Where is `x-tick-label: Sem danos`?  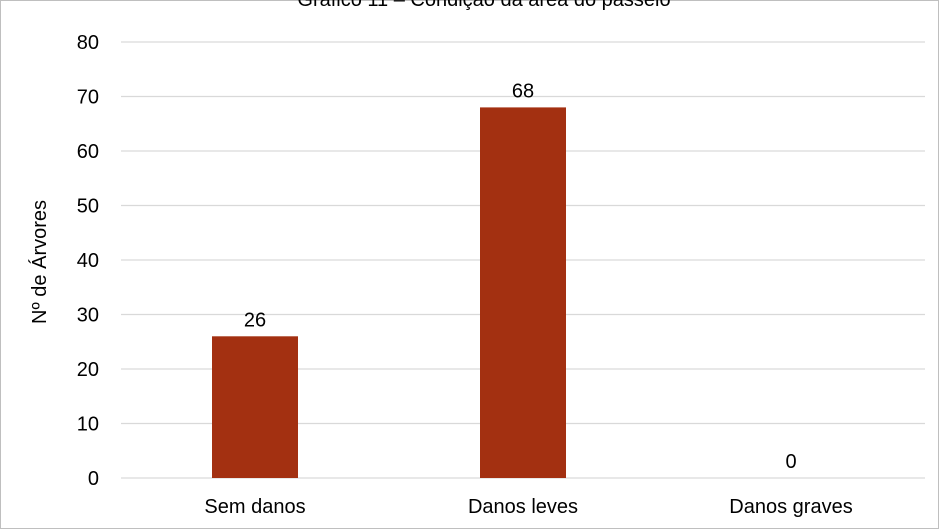 x-tick-label: Sem danos is located at coordinates (254, 507).